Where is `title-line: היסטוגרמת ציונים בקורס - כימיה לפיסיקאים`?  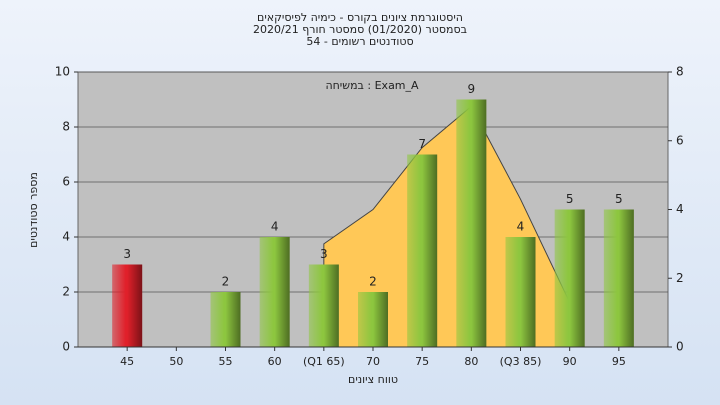
title-line: היסטוגרמת ציונים בקורס - כימיה לפיסיקאים is located at coordinates (360, 17).